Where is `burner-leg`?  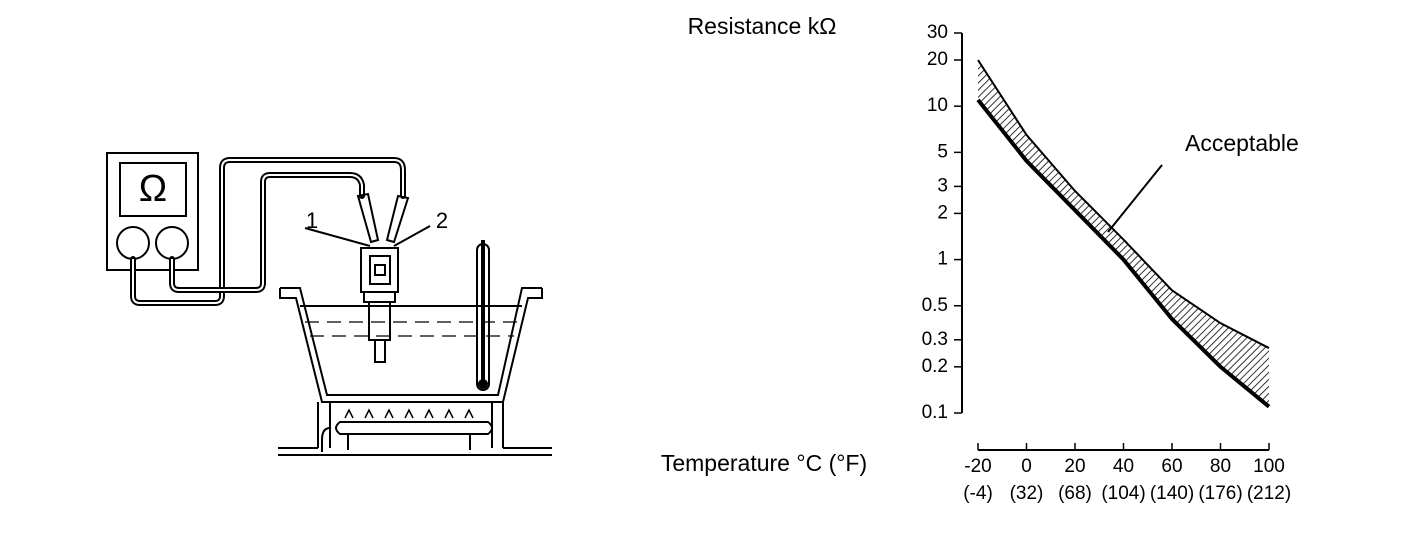
burner-leg is located at coordinates (409, 442).